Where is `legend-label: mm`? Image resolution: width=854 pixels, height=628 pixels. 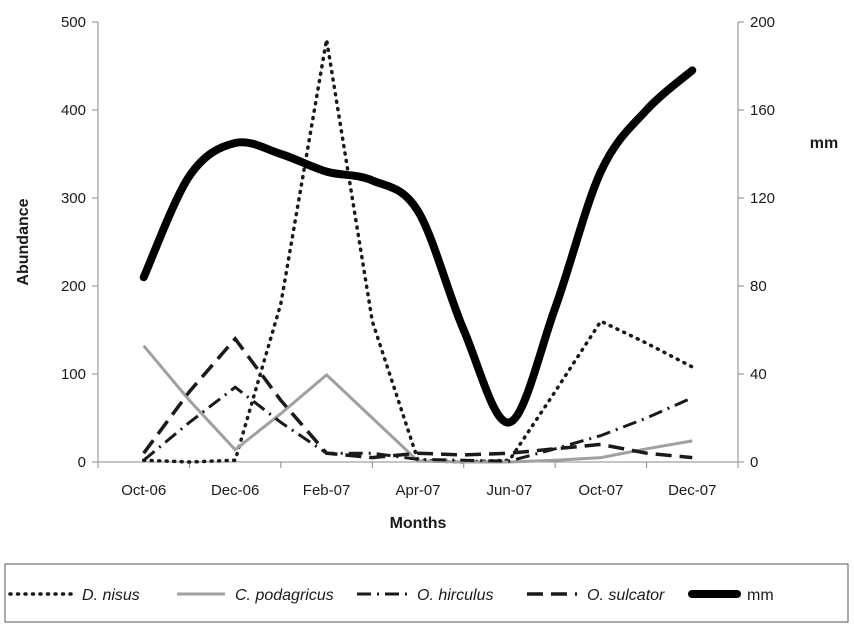 legend-label: mm is located at coordinates (760, 595).